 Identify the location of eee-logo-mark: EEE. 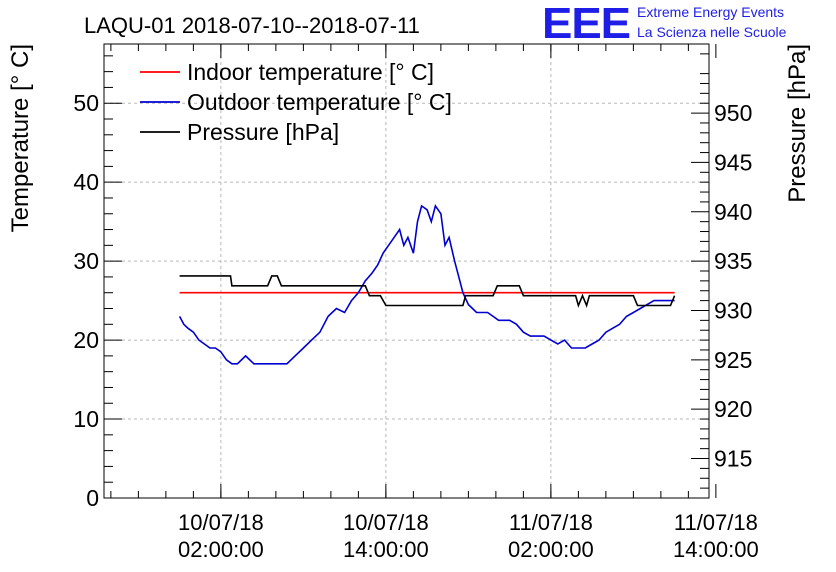
(586, 24).